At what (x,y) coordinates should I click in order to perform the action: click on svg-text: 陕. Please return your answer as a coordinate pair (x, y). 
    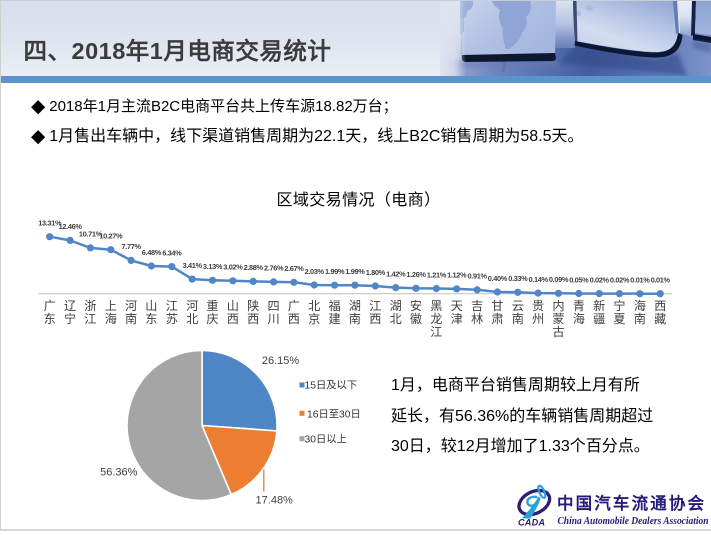
    Looking at the image, I should click on (253, 305).